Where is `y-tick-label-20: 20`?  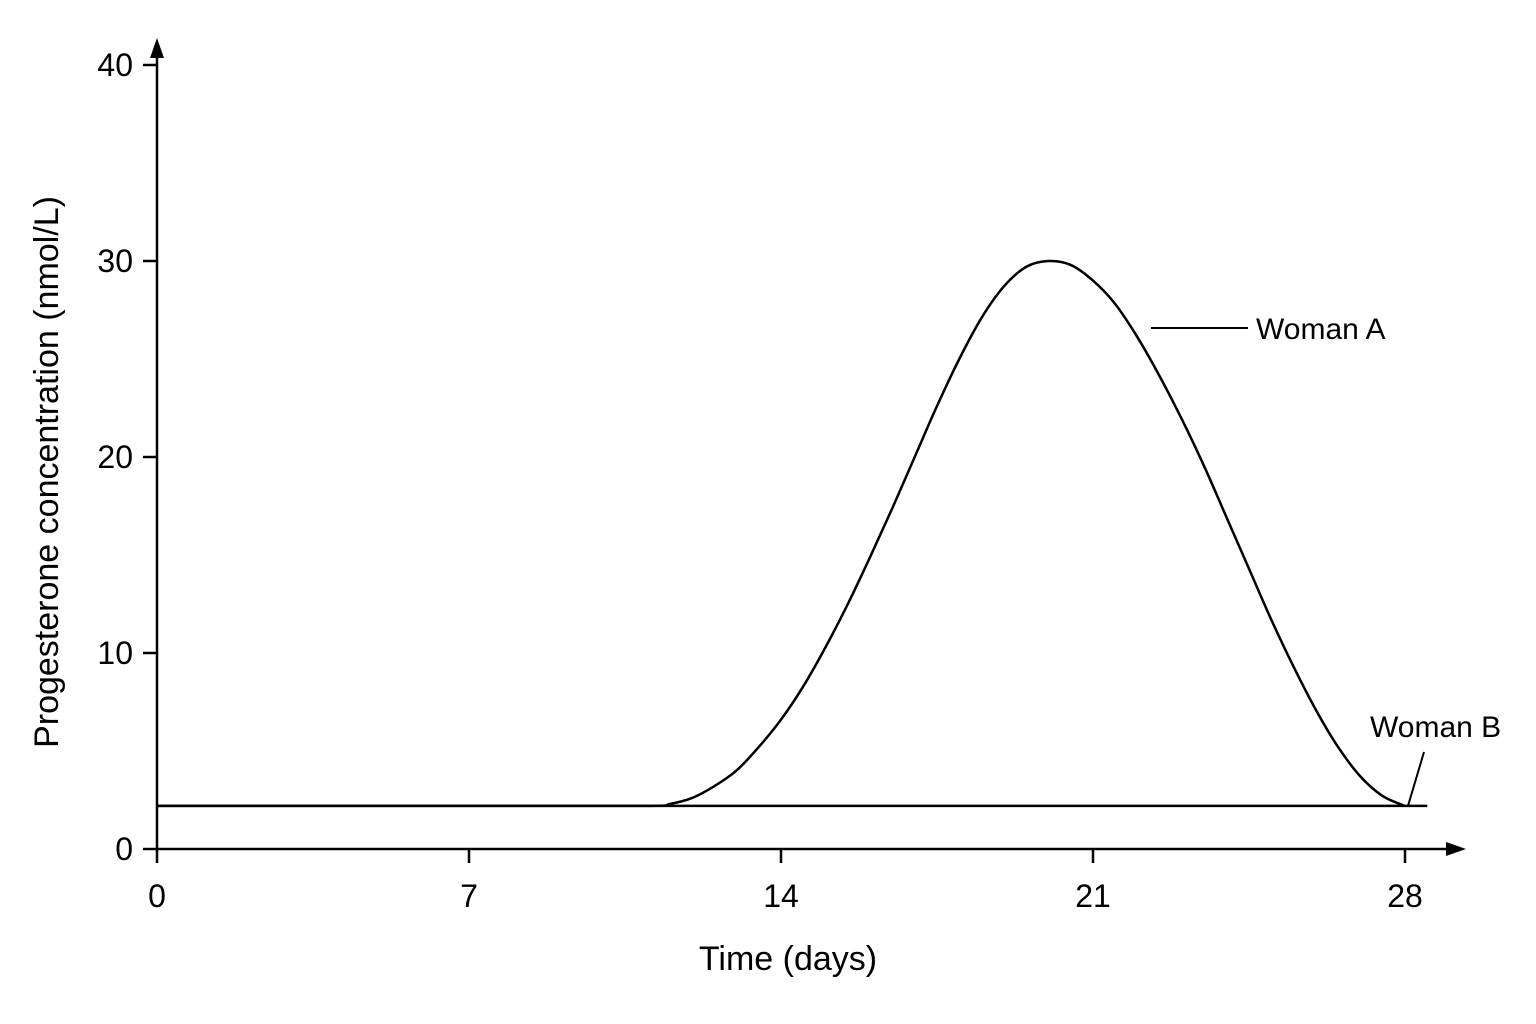
y-tick-label-20: 20 is located at coordinates (115, 457).